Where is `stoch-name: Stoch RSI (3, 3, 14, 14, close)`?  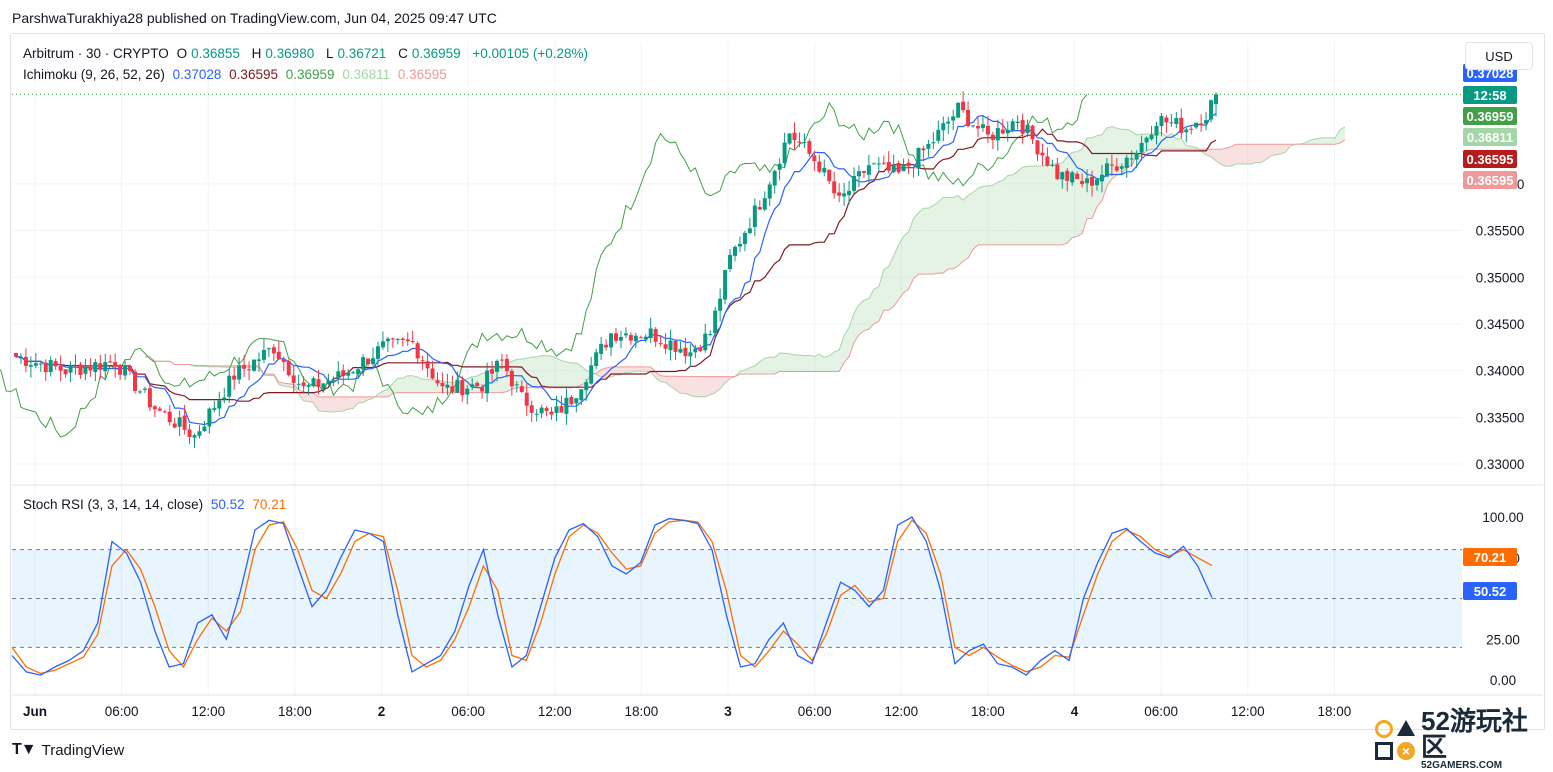 stoch-name: Stoch RSI (3, 3, 14, 14, close) is located at coordinates (113, 504).